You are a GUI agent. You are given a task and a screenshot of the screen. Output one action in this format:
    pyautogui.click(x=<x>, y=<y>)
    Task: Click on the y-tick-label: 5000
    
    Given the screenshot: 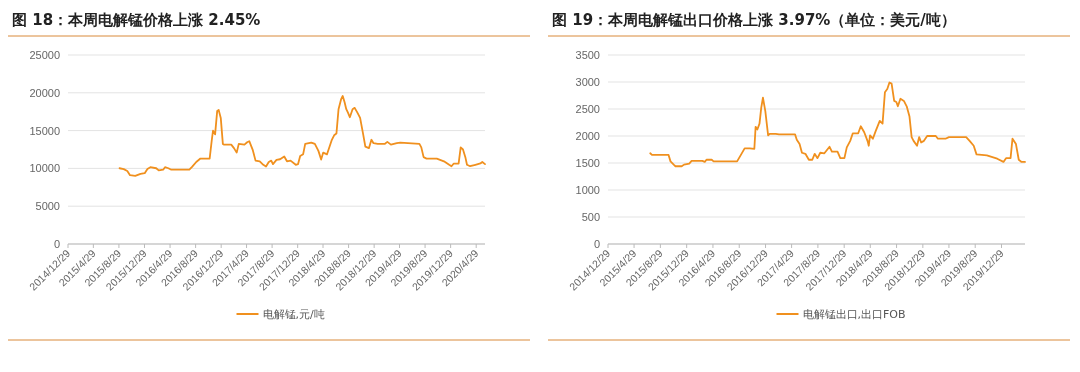 What is the action you would take?
    pyautogui.click(x=47, y=206)
    